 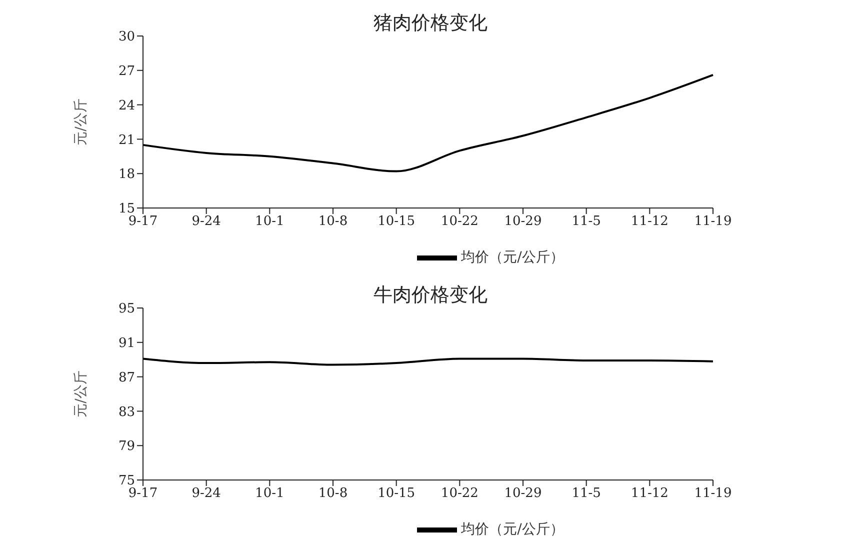 I want to click on y-tick-label: 75, so click(x=126, y=481).